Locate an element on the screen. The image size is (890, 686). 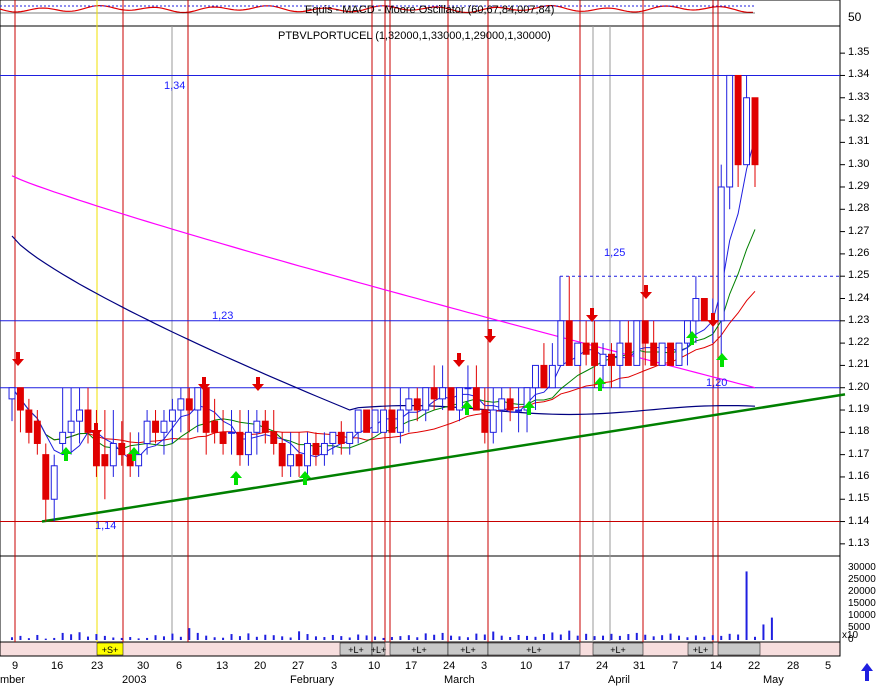
date-tick-label: 6 is located at coordinates (179, 666).